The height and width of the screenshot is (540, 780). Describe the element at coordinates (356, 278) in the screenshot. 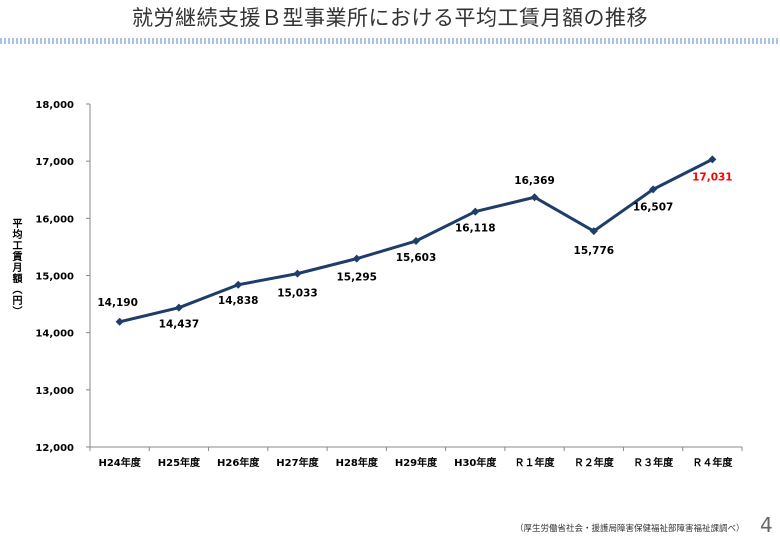

I see `data-label: 15,295` at that location.